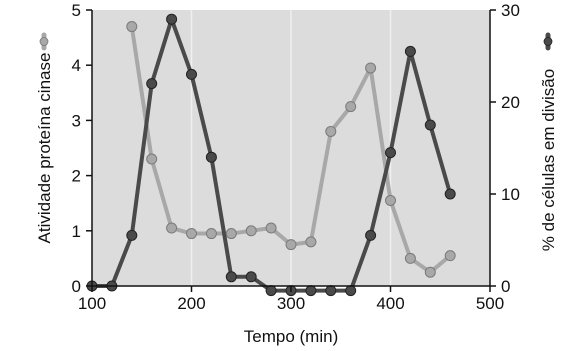  Describe the element at coordinates (92, 303) in the screenshot. I see `x-tick-label: 100` at that location.